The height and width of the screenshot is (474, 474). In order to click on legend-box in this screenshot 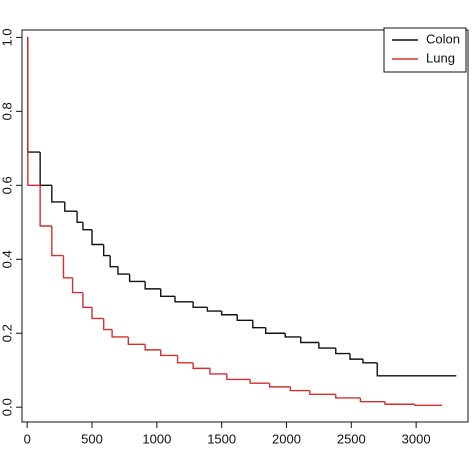, I will do `click(425, 50)`.